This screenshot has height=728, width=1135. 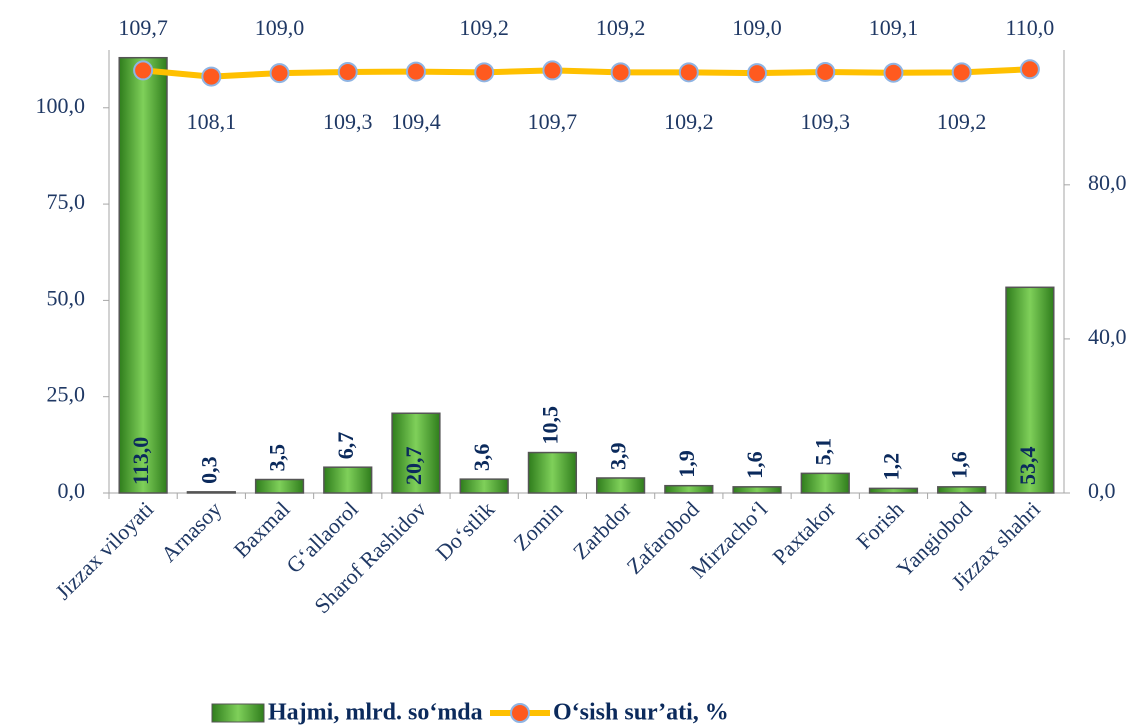 What do you see at coordinates (894, 27) in the screenshot?
I see `line-value-label: 109,1` at bounding box center [894, 27].